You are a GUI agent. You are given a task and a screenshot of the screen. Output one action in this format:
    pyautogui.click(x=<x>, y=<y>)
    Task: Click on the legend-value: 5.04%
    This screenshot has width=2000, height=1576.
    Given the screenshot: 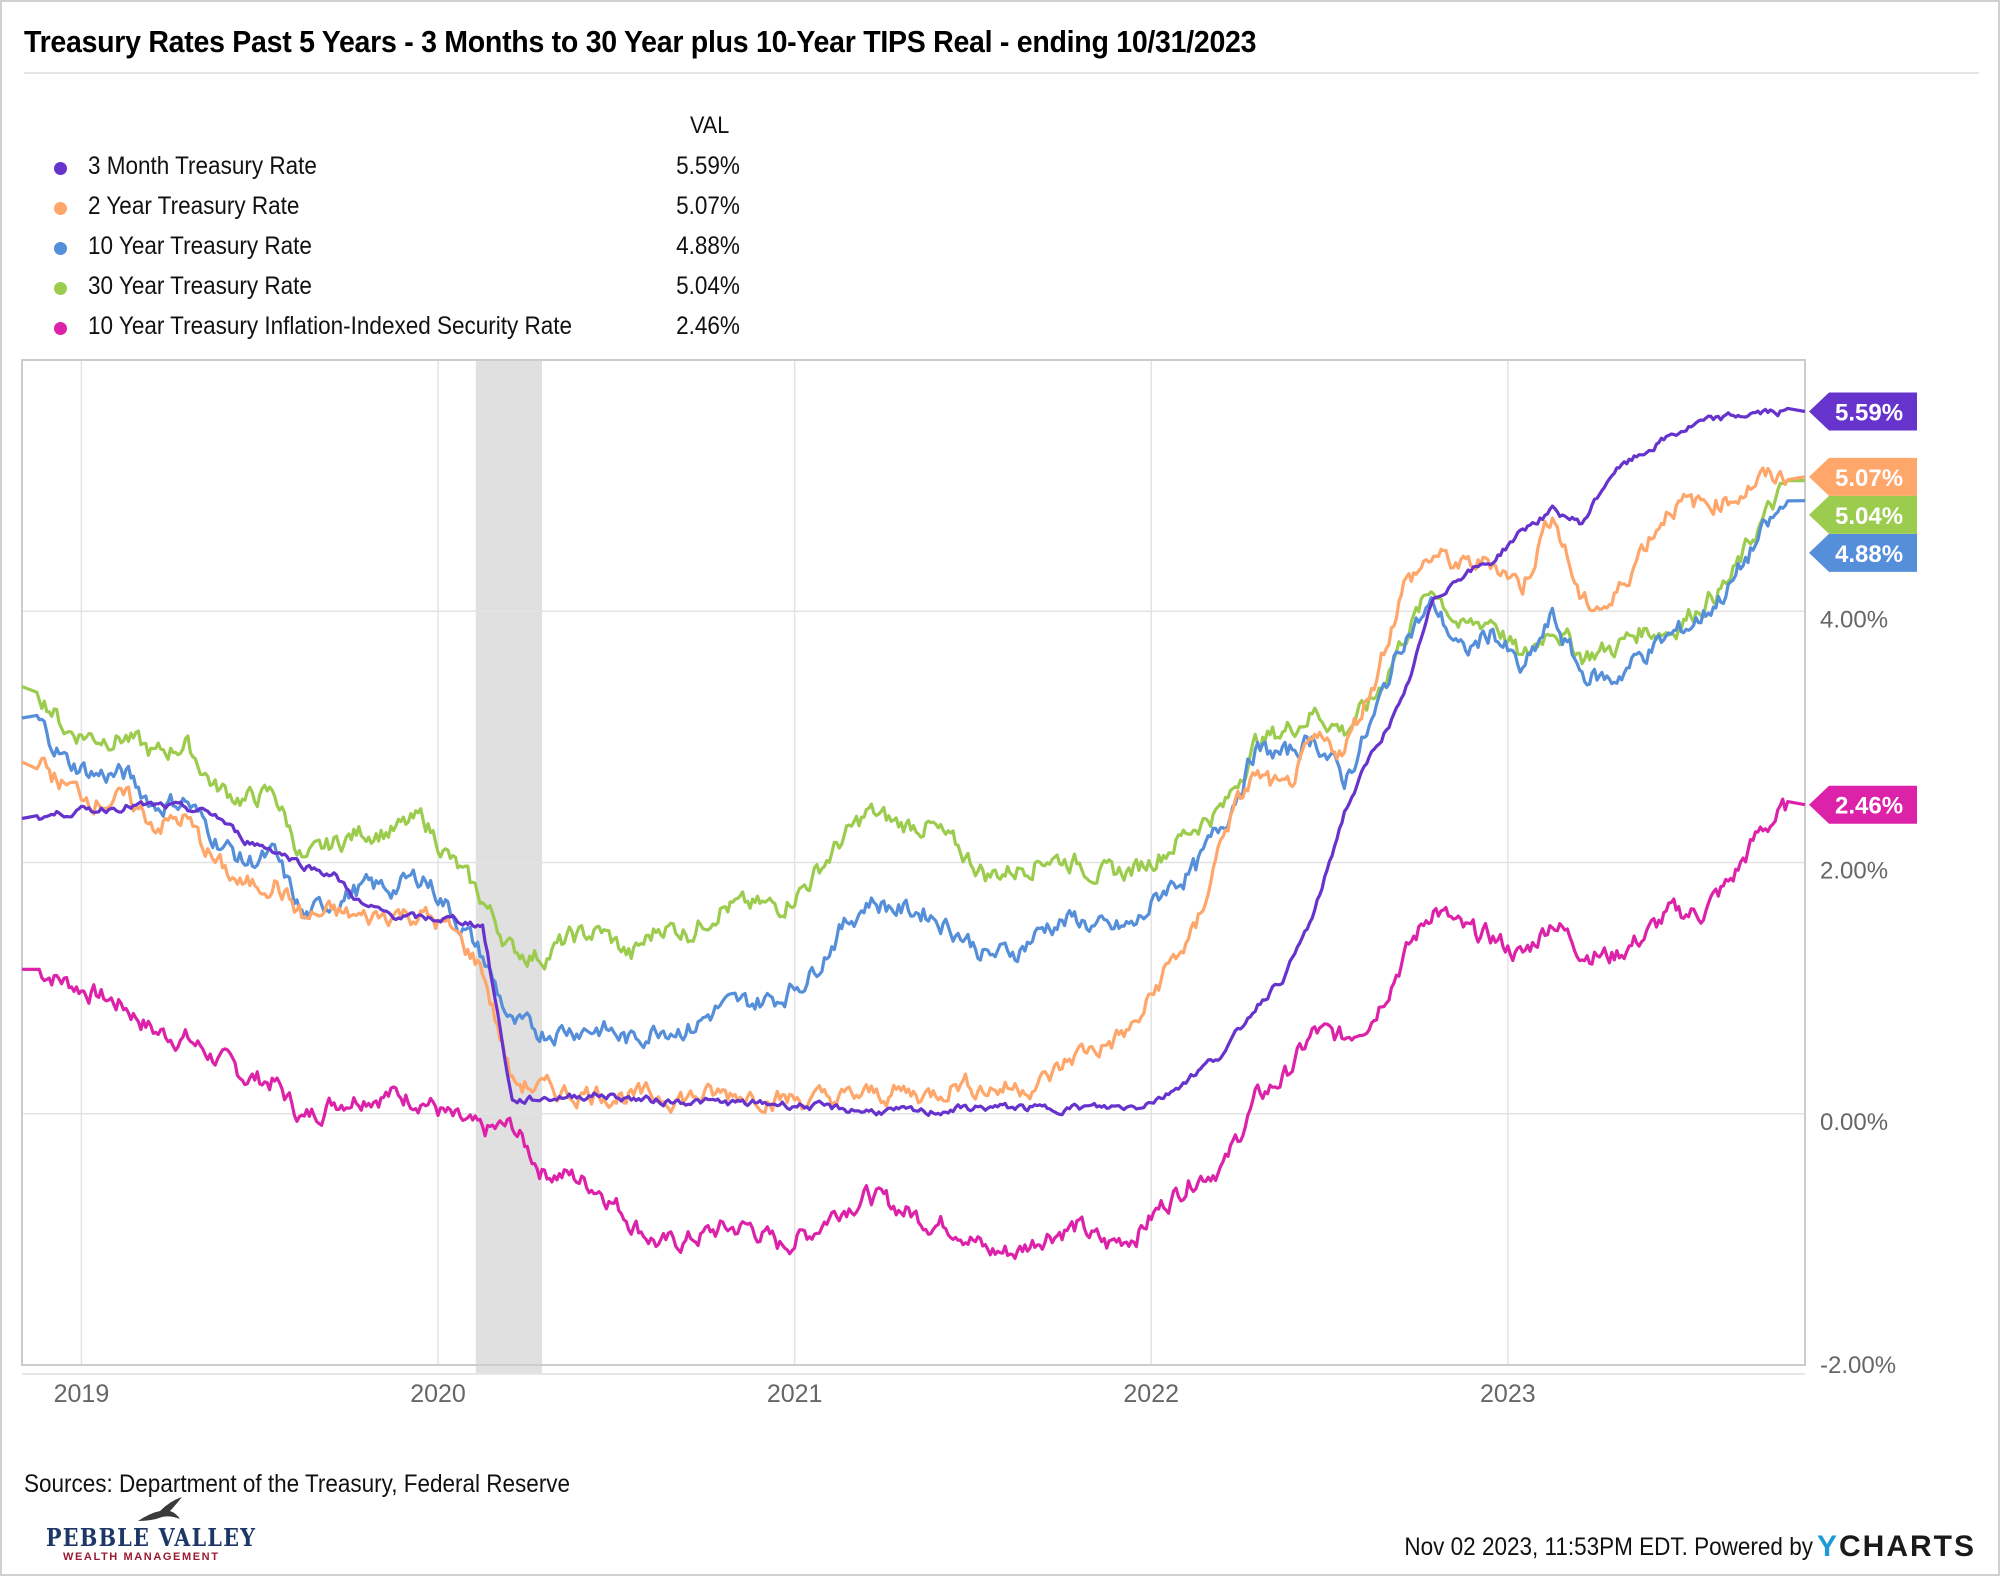 What is the action you would take?
    pyautogui.click(x=708, y=286)
    